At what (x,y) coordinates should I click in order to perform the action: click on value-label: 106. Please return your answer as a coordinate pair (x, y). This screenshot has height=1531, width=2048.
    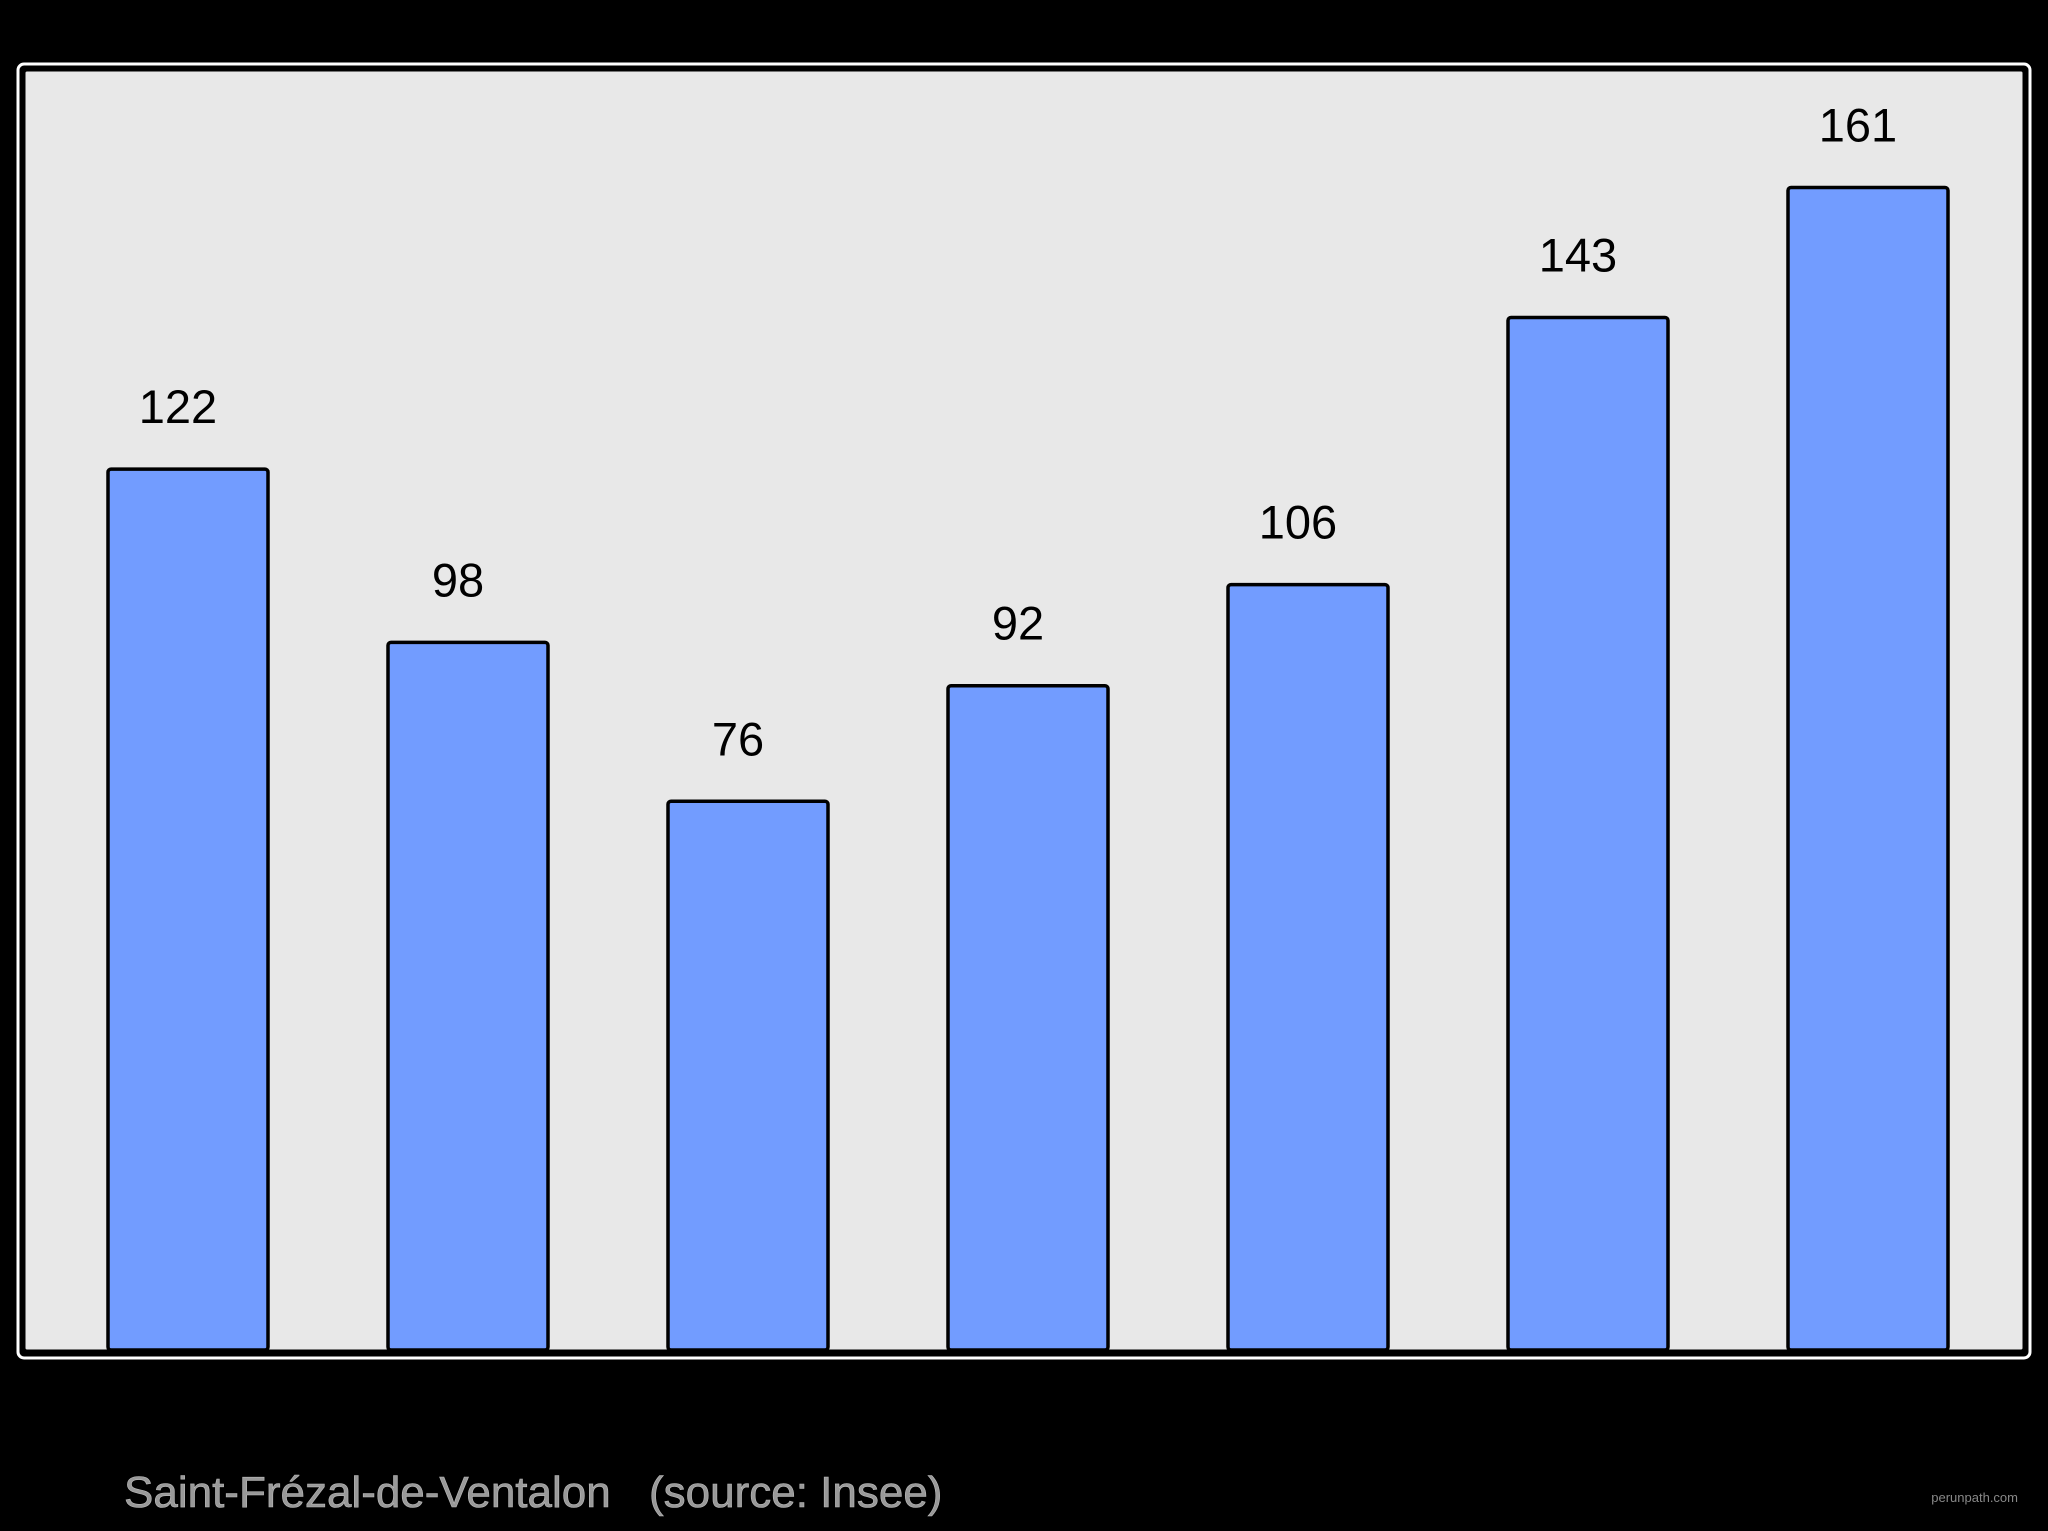
    Looking at the image, I should click on (1298, 522).